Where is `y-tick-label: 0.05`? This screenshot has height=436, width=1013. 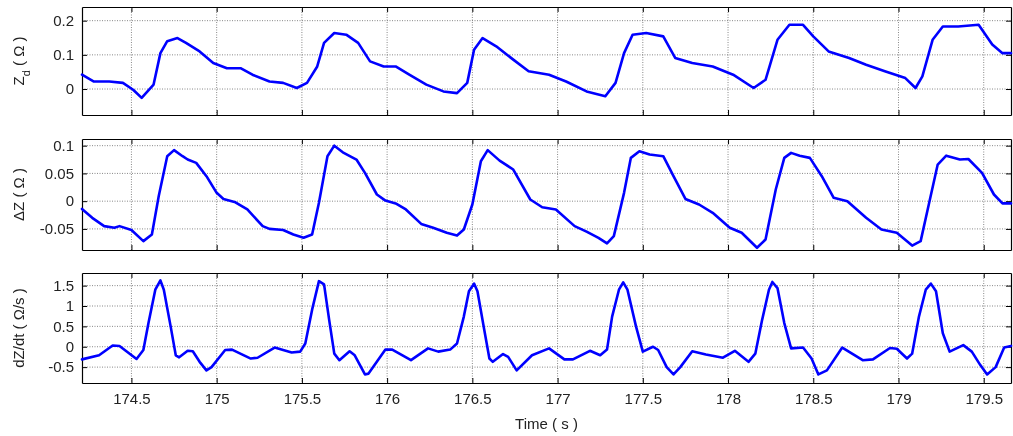 y-tick-label: 0.05 is located at coordinates (59, 173).